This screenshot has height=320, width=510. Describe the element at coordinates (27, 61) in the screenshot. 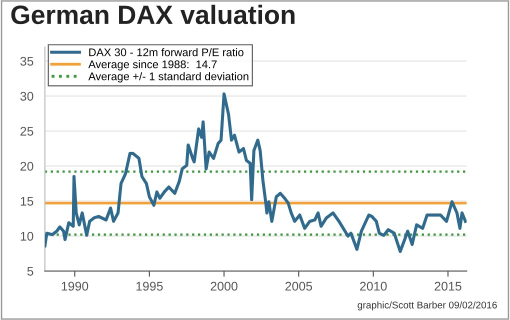

I see `y-tick-label: 35` at that location.